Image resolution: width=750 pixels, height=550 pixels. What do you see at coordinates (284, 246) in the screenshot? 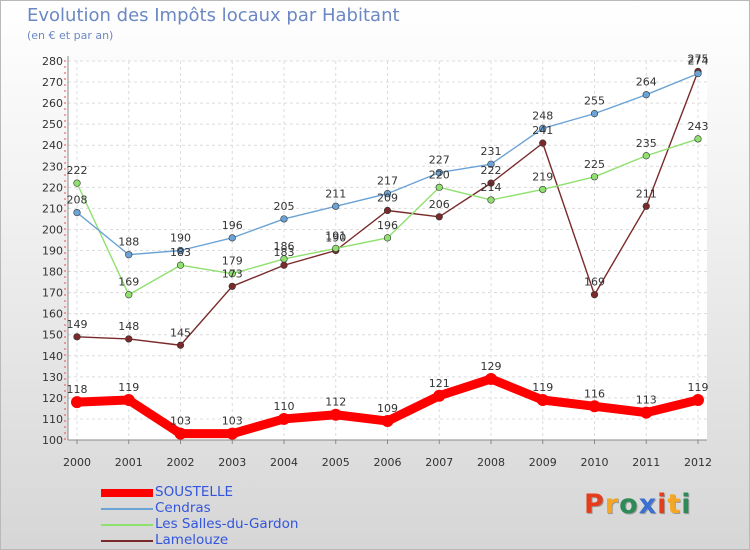
I see `data-label: 186` at bounding box center [284, 246].